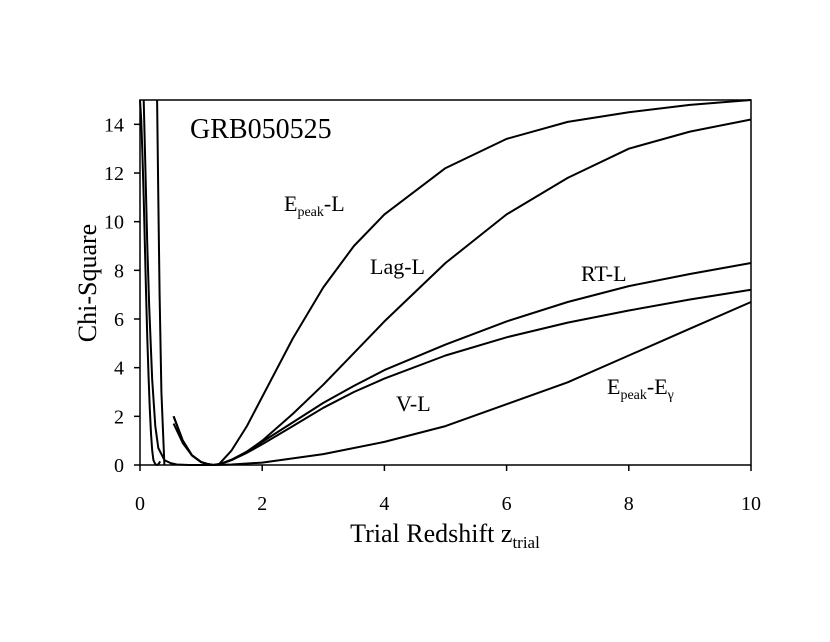 The height and width of the screenshot is (642, 830). What do you see at coordinates (114, 223) in the screenshot?
I see `y-tick-label-5: 10` at bounding box center [114, 223].